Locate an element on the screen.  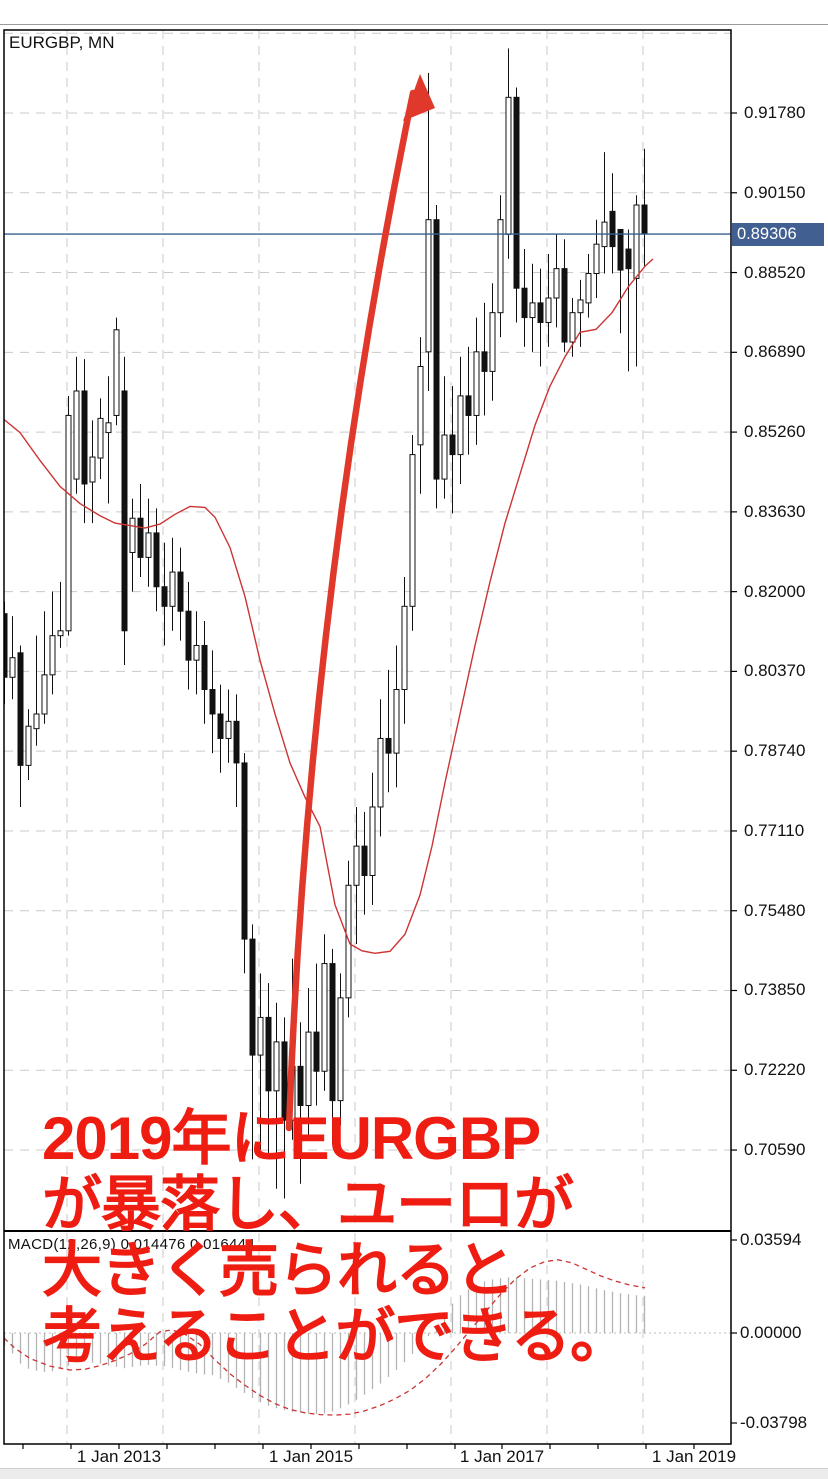
annotation-arrow is located at coordinates (360, 603).